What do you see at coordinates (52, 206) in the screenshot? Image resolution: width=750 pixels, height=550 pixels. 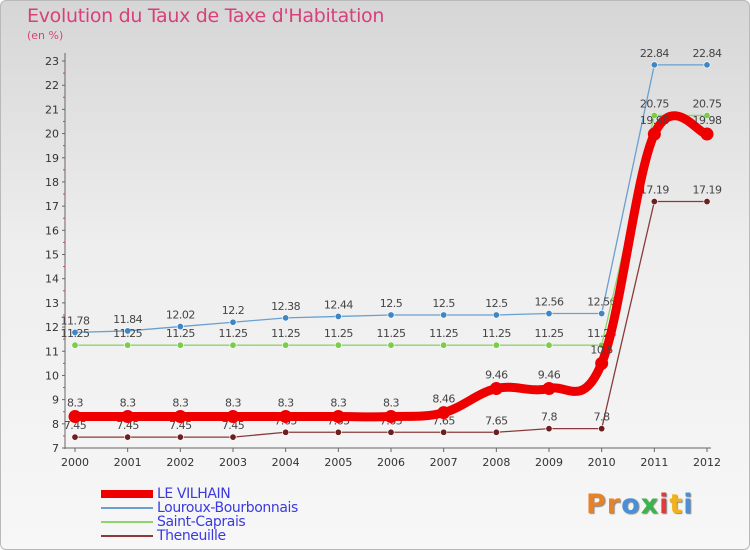 I see `y-tick-label: 17` at bounding box center [52, 206].